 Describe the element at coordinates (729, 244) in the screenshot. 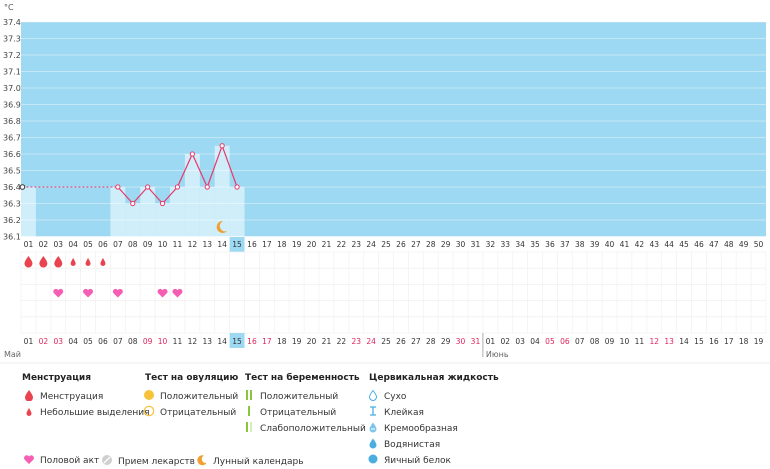

I see `day-label-top: 48` at that location.